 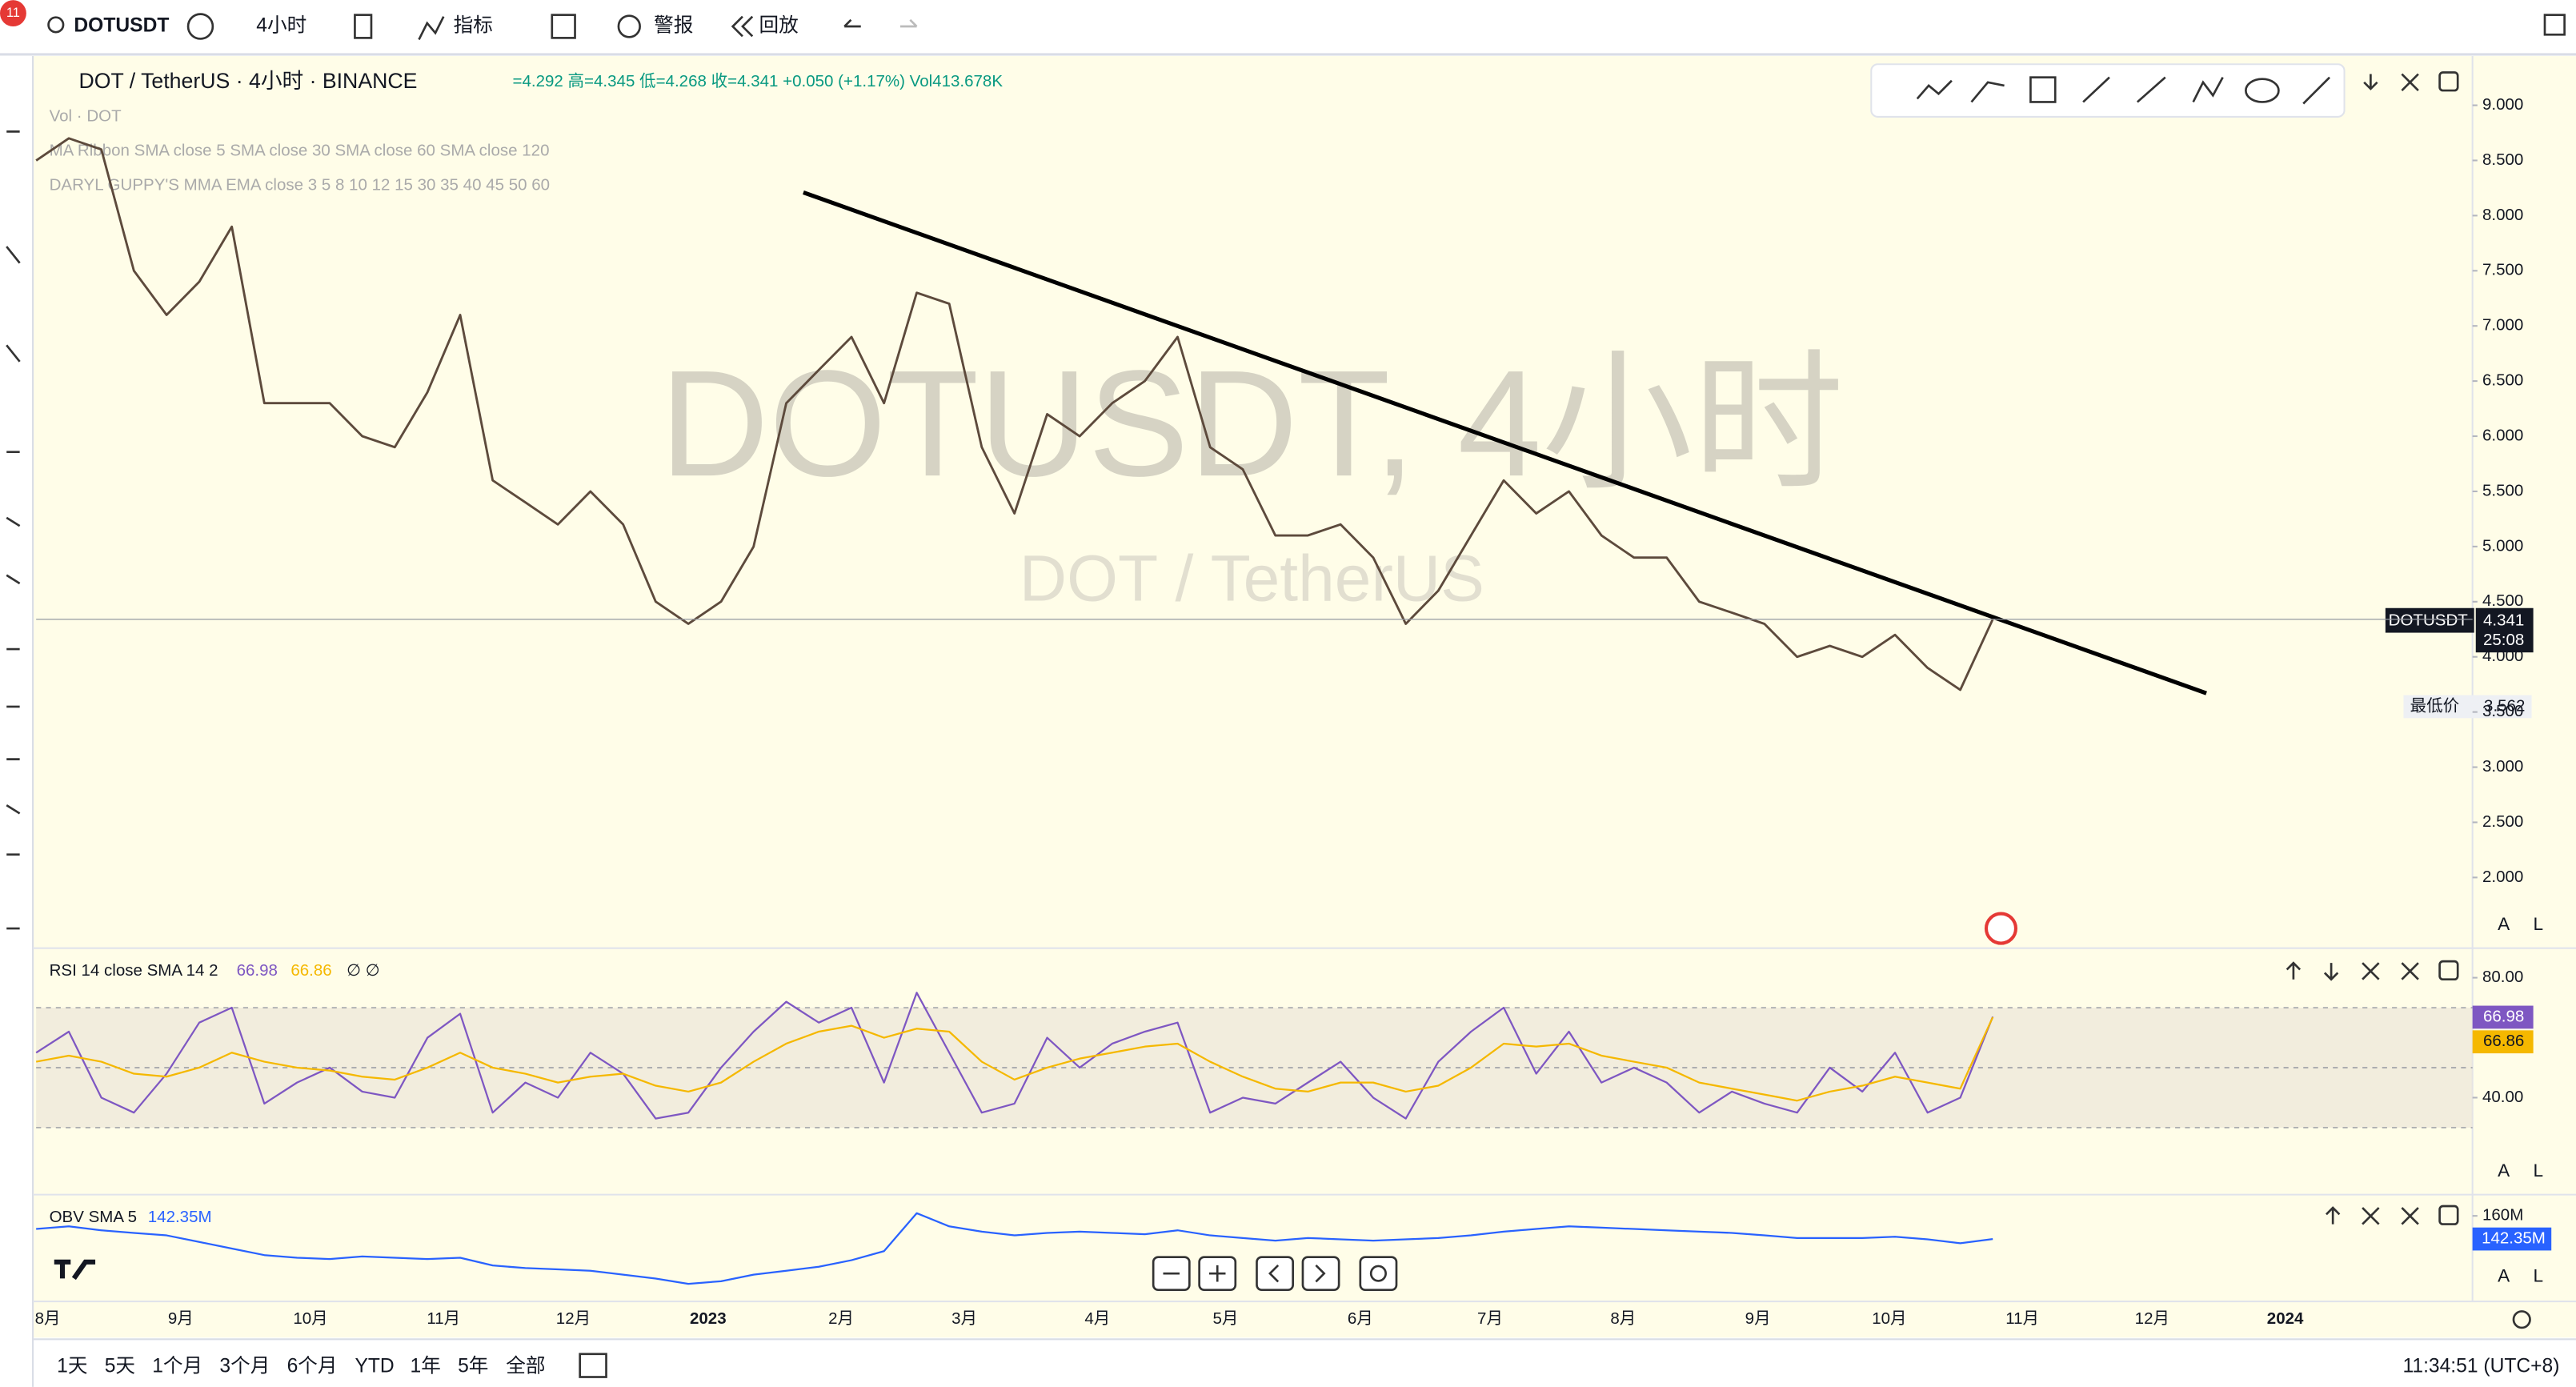 I want to click on settings, so click(x=2521, y=1320).